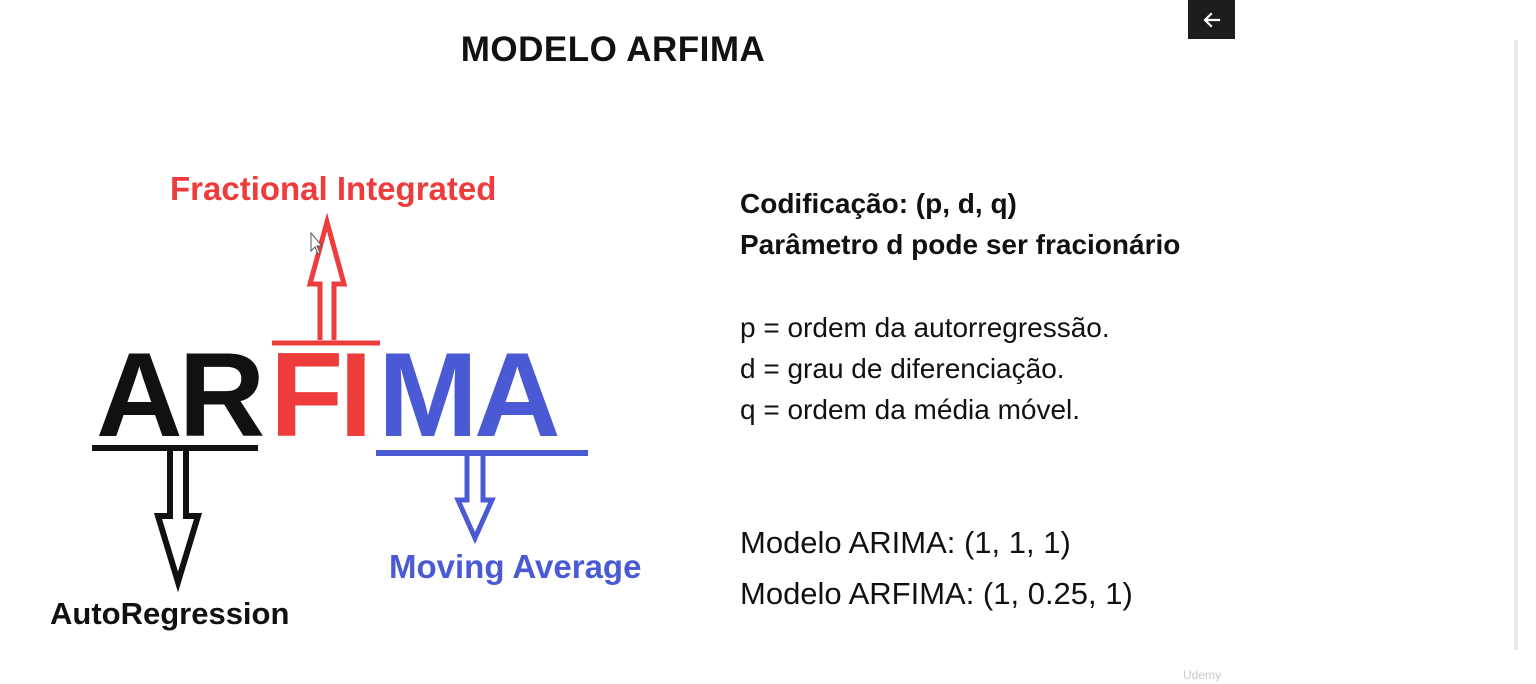  Describe the element at coordinates (178, 522) in the screenshot. I see `ar-down-arrow` at that location.